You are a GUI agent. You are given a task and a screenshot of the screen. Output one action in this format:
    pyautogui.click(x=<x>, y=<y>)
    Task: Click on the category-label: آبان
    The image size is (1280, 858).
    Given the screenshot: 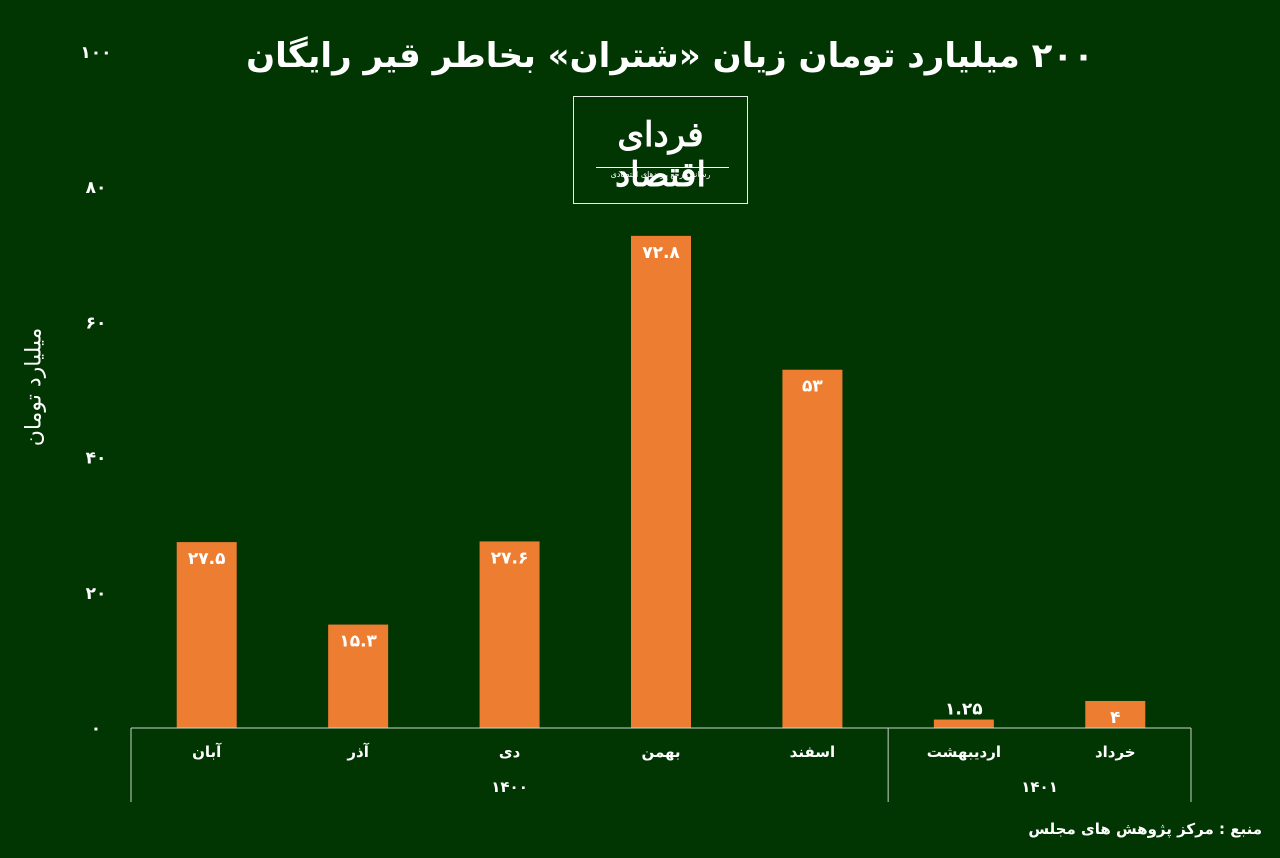 What is the action you would take?
    pyautogui.click(x=207, y=752)
    